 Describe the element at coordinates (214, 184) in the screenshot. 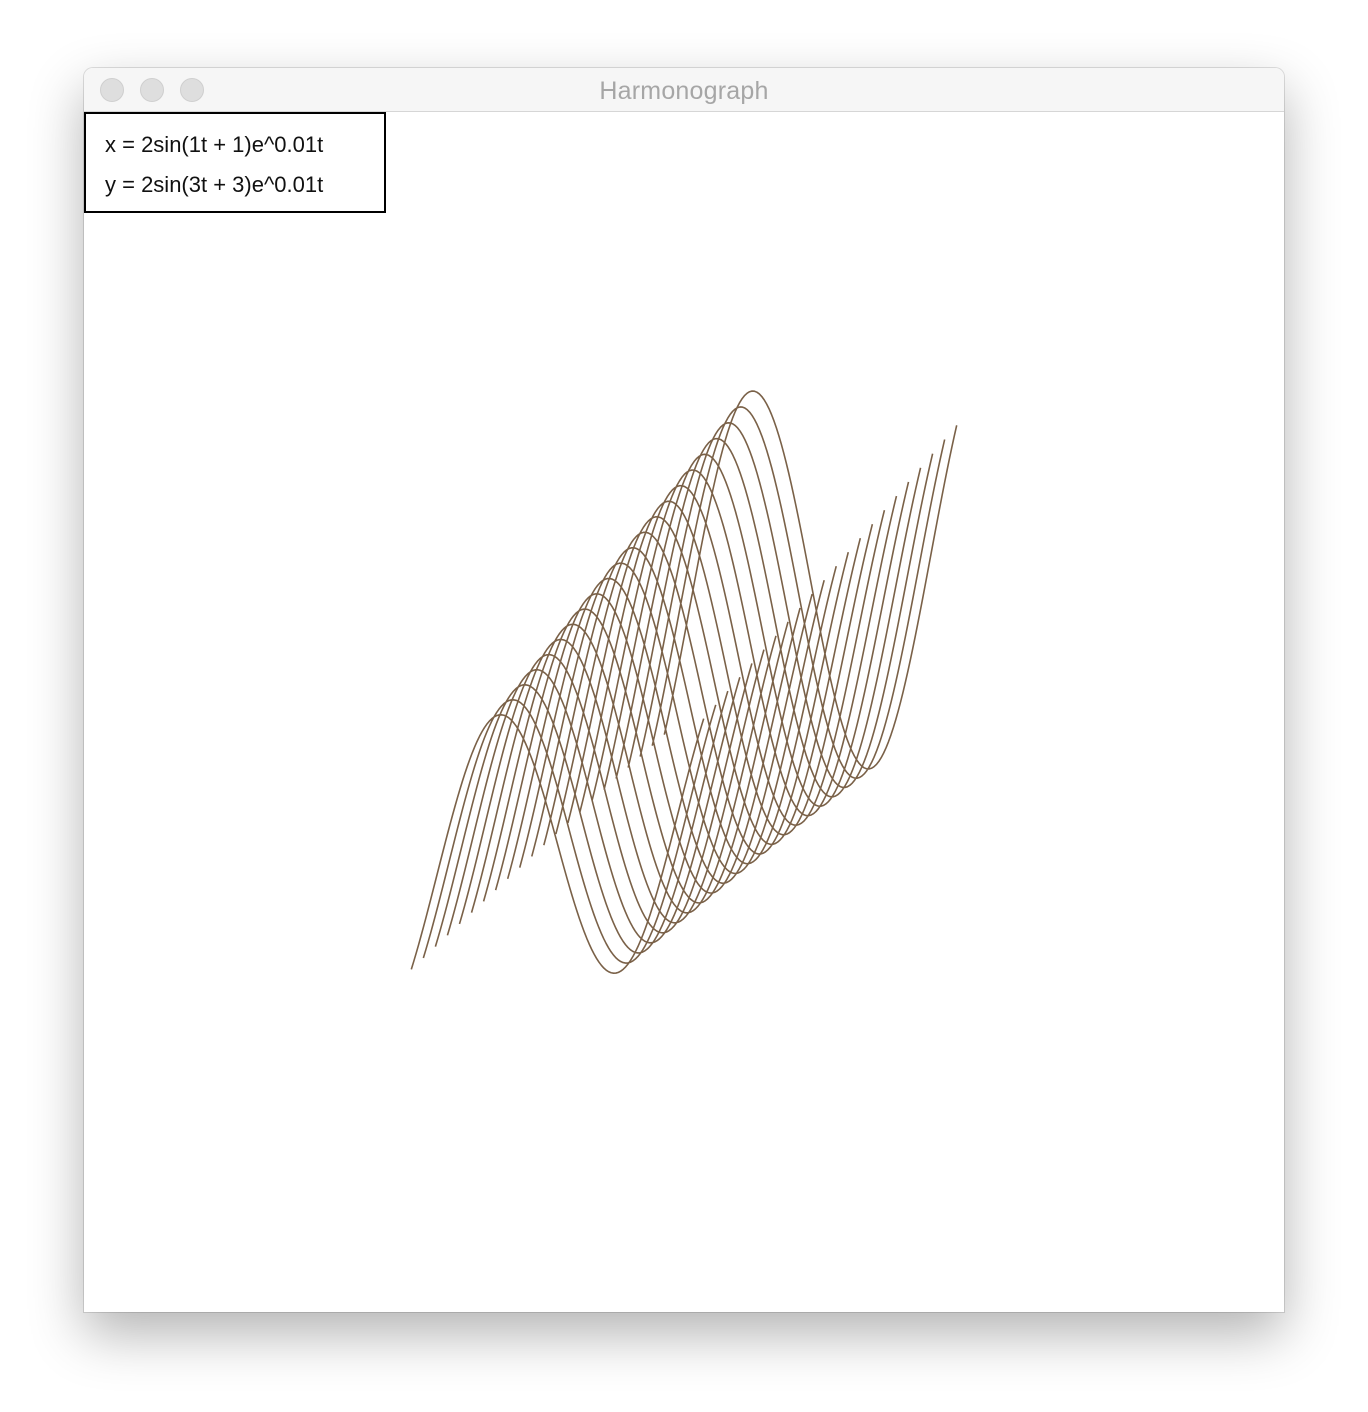

I see `y-equation: y = 2sin(3t + 3)e^0.01t` at that location.